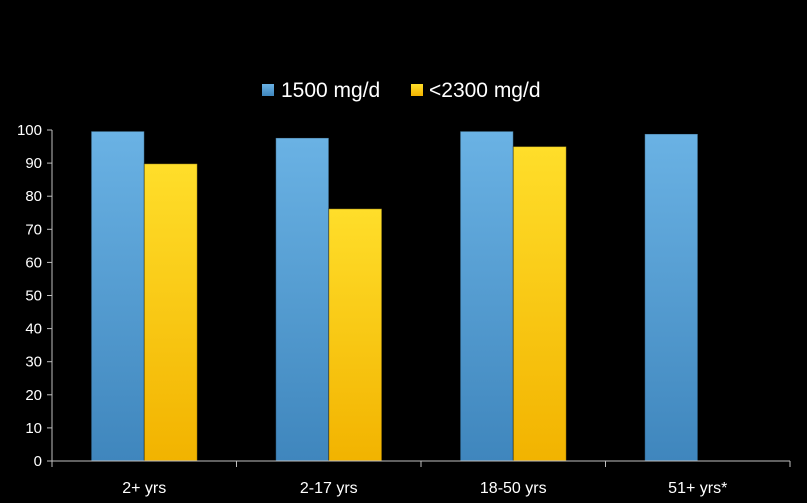 The image size is (807, 503). What do you see at coordinates (697, 488) in the screenshot?
I see `x-tick-label: 51+ yrs*` at bounding box center [697, 488].